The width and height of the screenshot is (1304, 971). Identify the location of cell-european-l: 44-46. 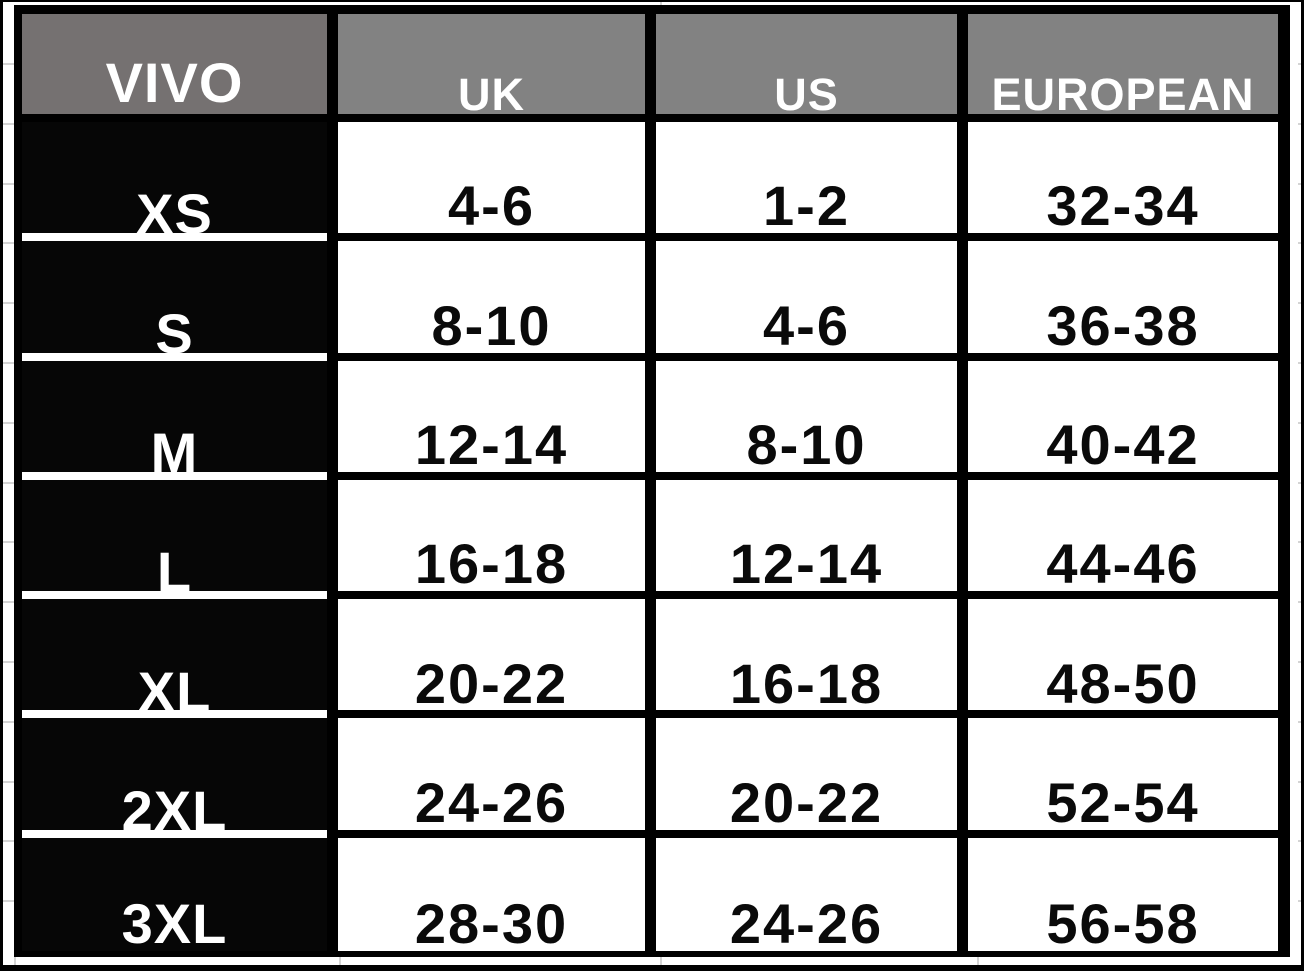
(1129, 539).